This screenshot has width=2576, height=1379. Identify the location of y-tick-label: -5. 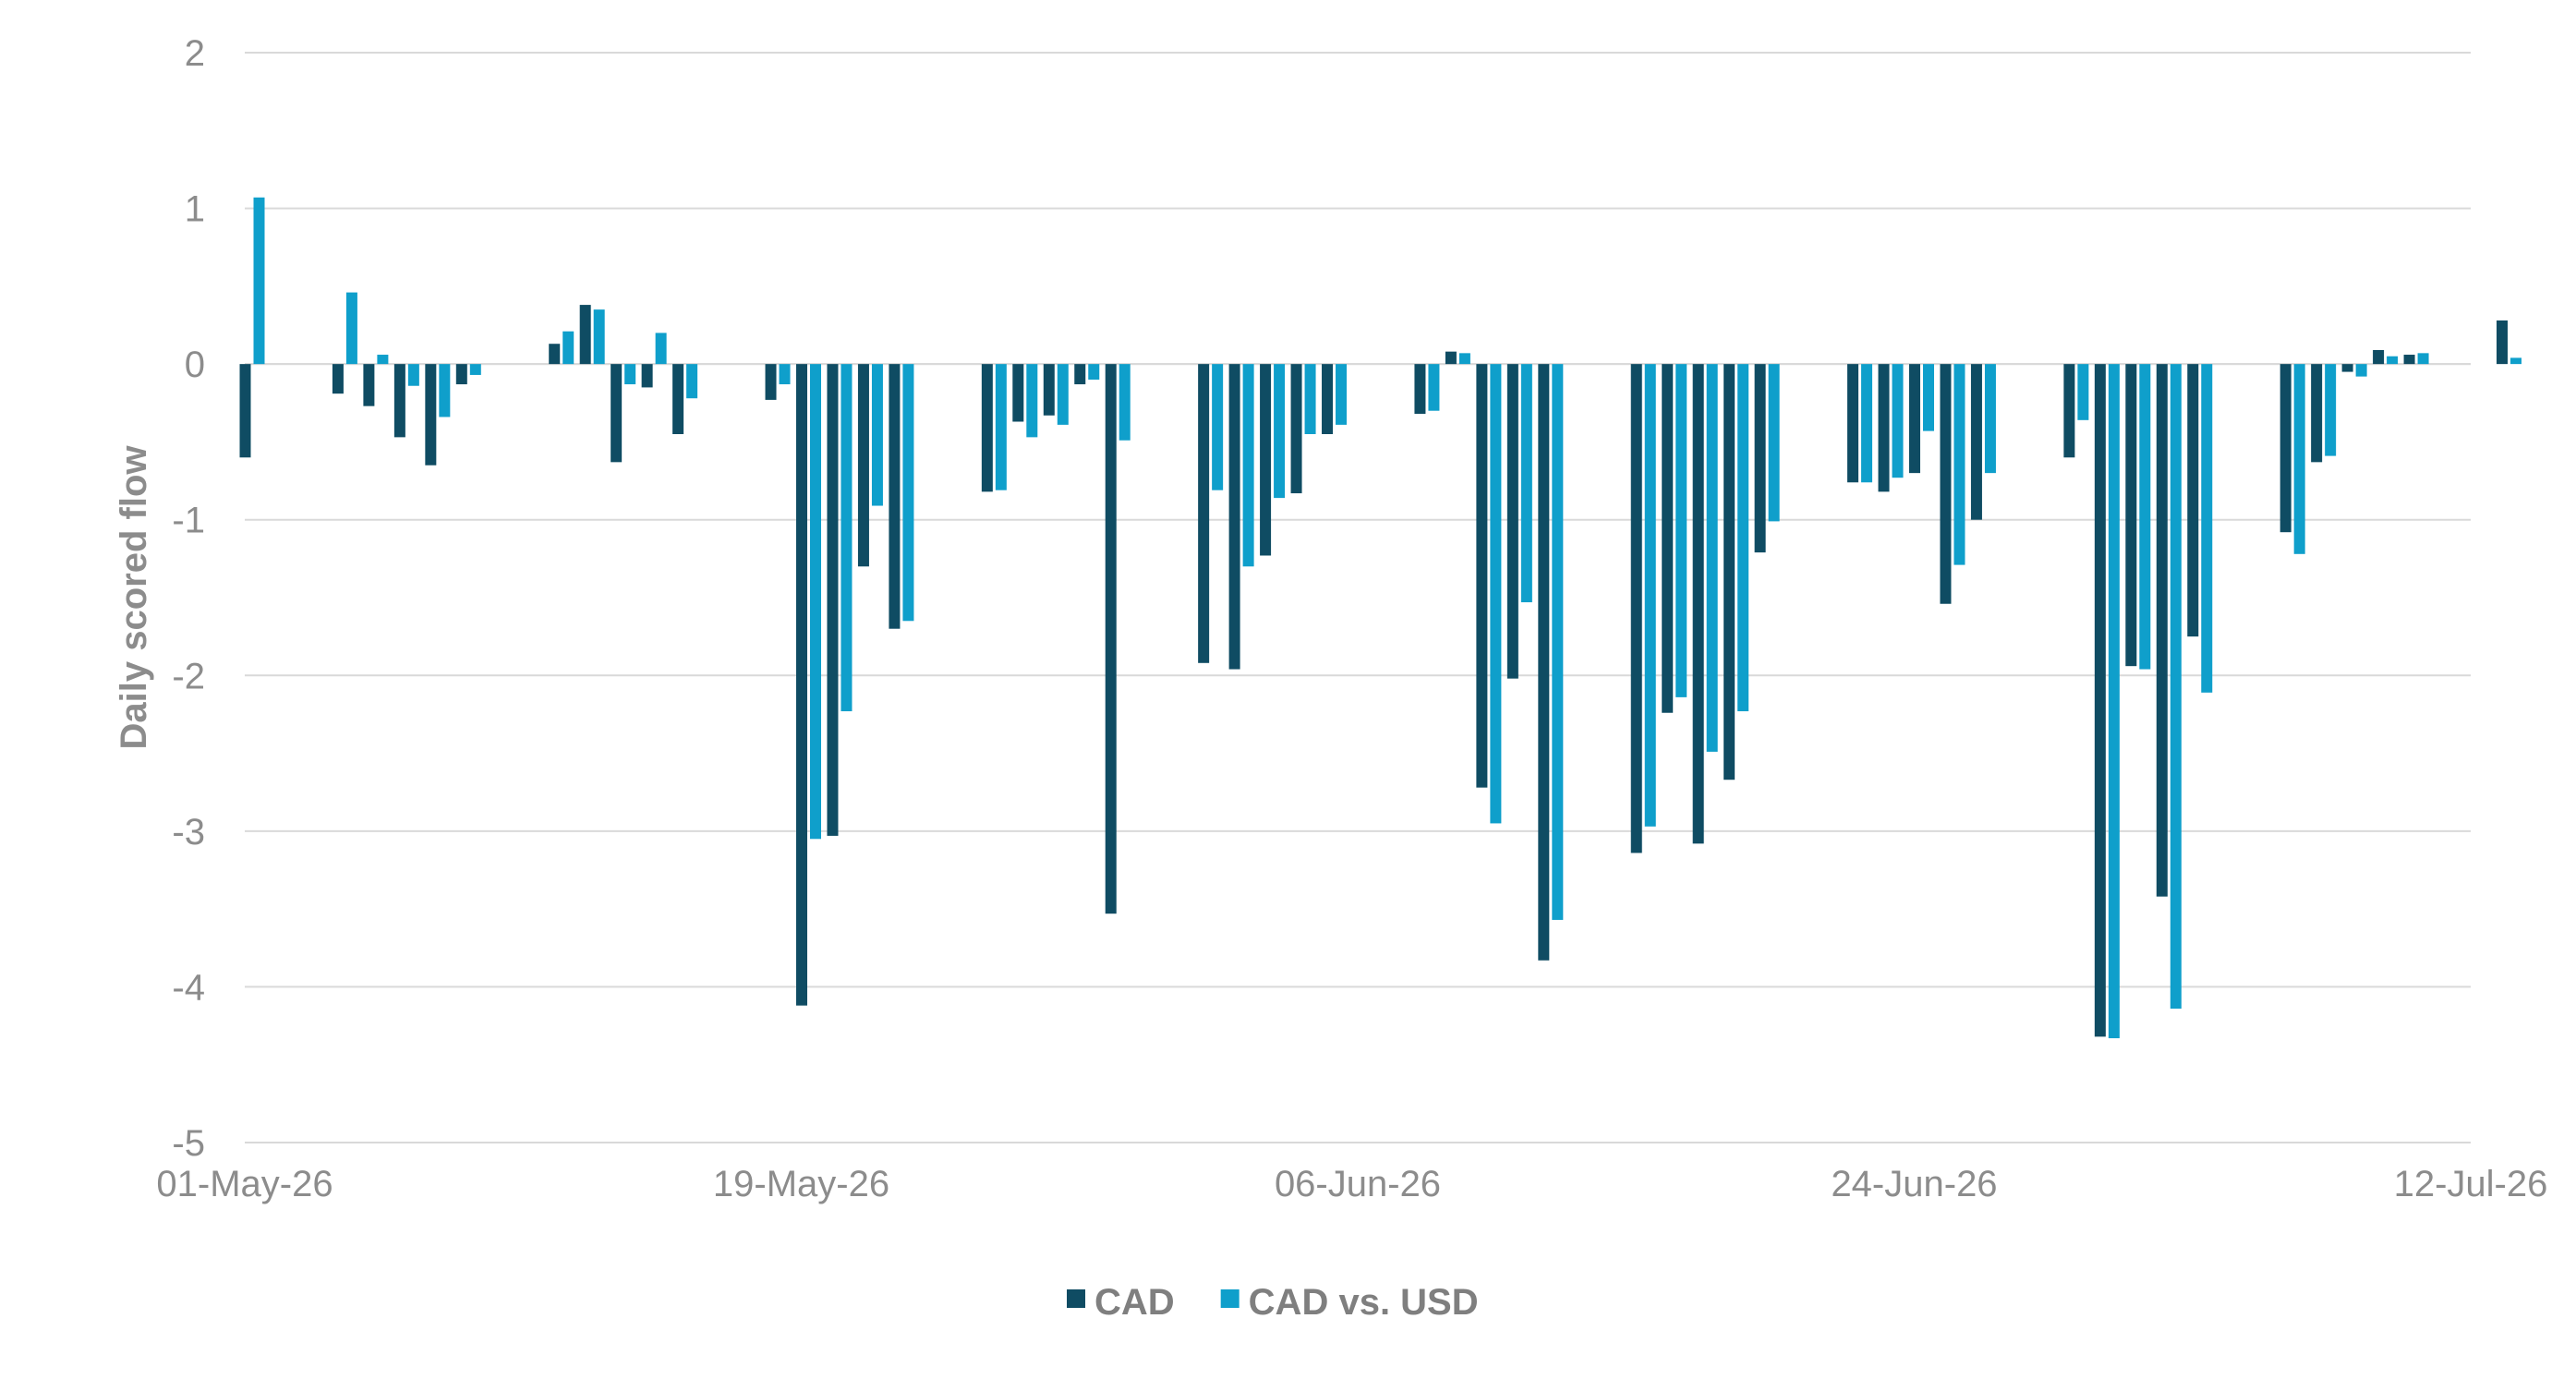
(188, 1143).